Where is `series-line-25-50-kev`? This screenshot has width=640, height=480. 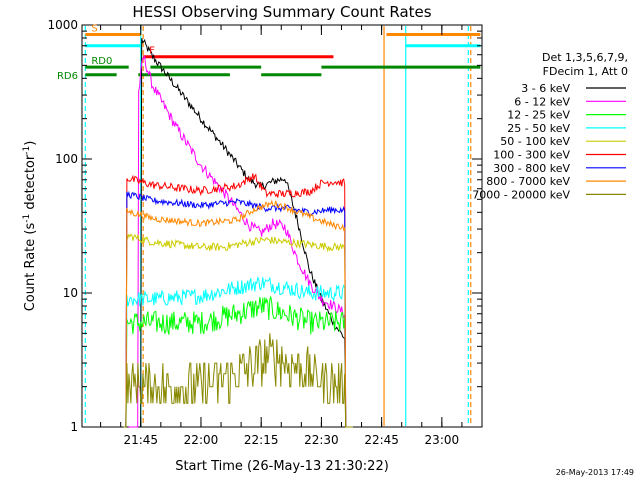 series-line-25-50-kev is located at coordinates (238, 352).